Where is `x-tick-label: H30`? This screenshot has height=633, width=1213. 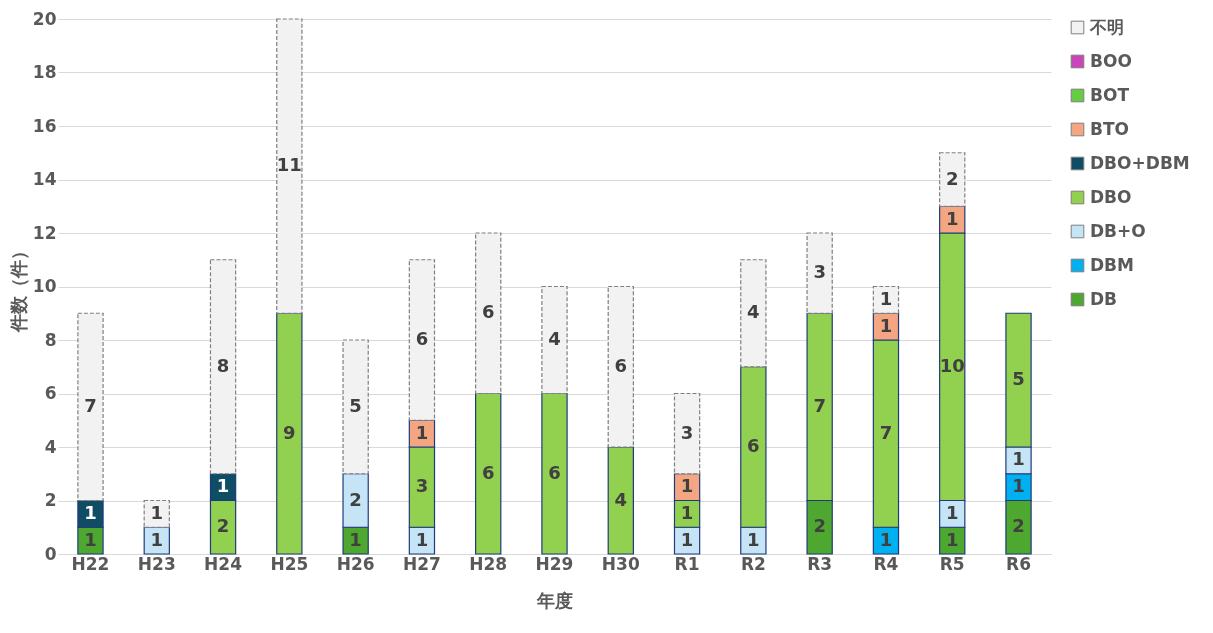 x-tick-label: H30 is located at coordinates (620, 563).